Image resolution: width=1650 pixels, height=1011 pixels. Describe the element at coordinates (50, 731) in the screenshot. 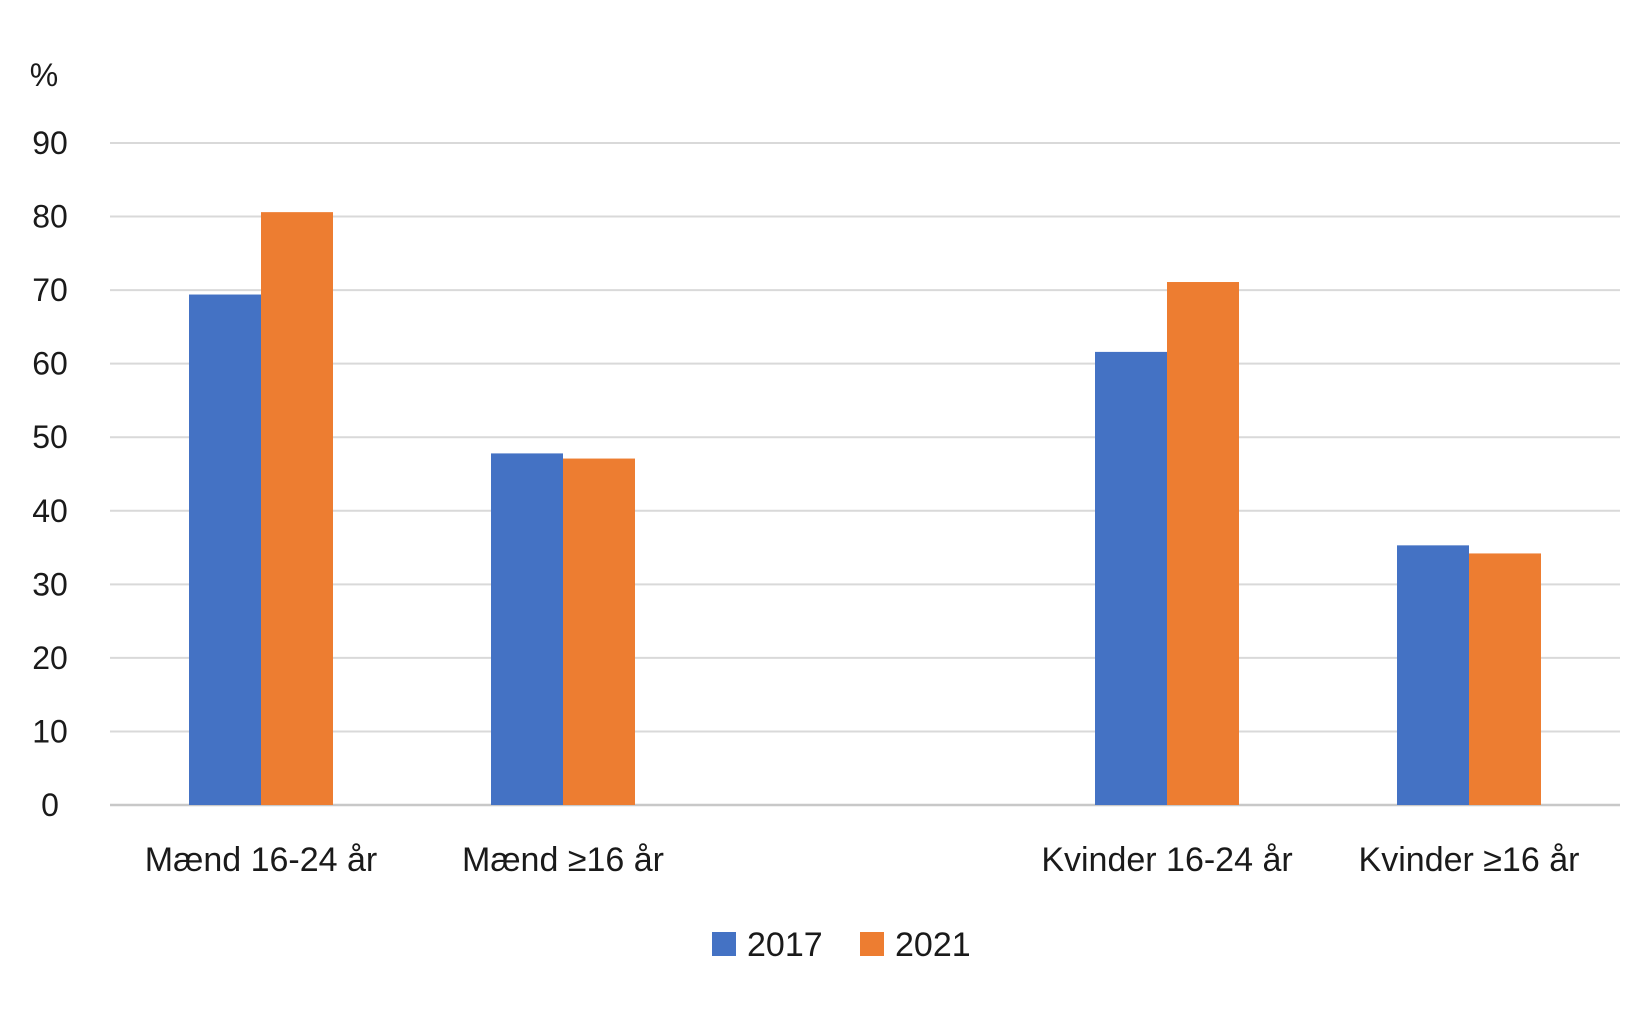

I see `y-tick-label: 10` at that location.